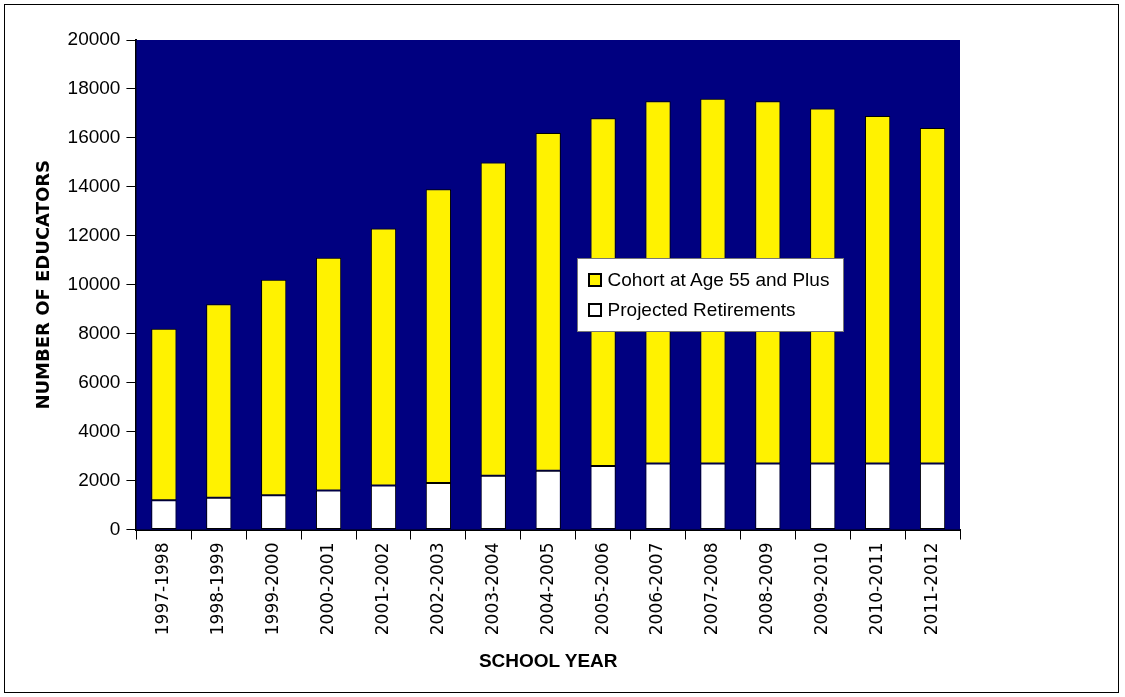 This screenshot has height=697, width=1125. What do you see at coordinates (491, 589) in the screenshot?
I see `x-tick-label: 2003-2004` at bounding box center [491, 589].